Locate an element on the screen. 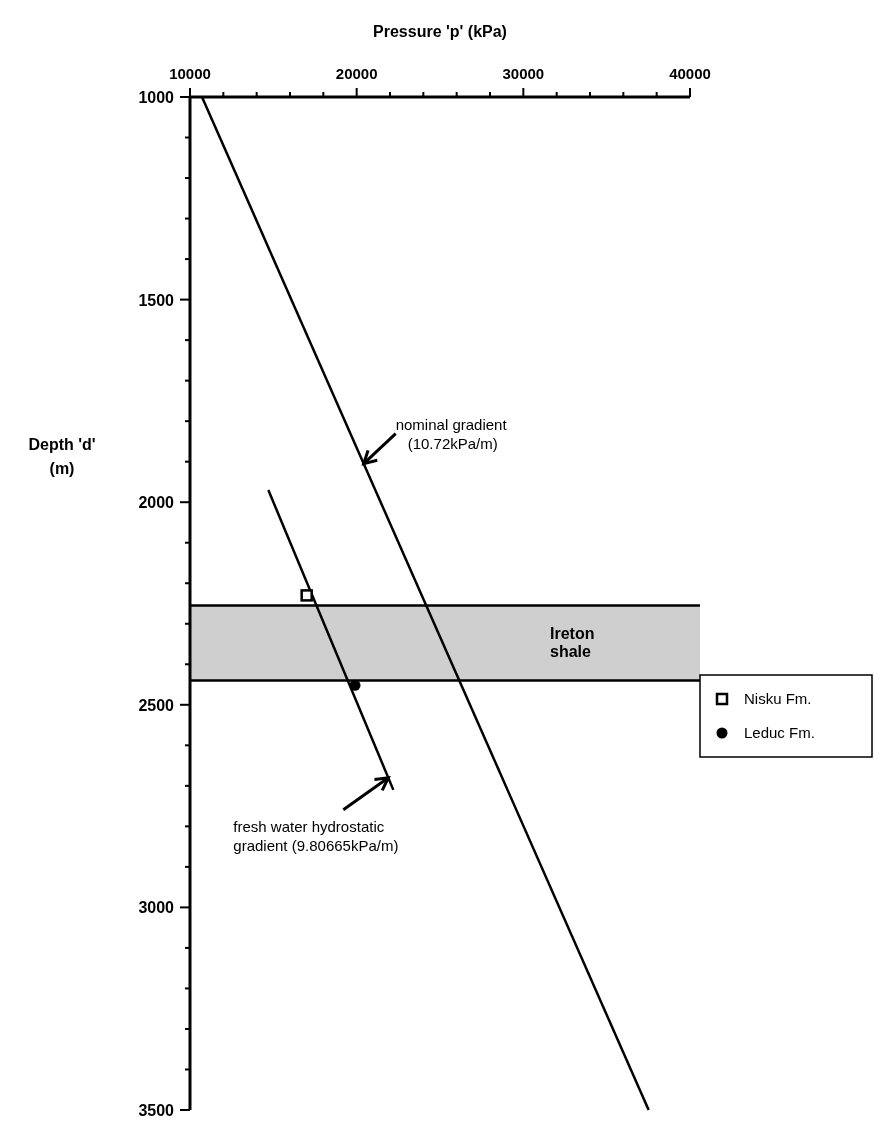 The height and width of the screenshot is (1130, 879). x-tick-label: 40000 is located at coordinates (690, 73).